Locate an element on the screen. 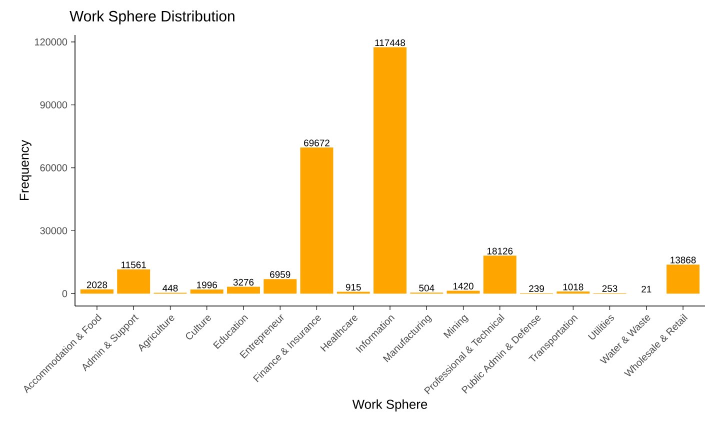 This screenshot has width=705, height=439. data-label: 69672 is located at coordinates (317, 143).